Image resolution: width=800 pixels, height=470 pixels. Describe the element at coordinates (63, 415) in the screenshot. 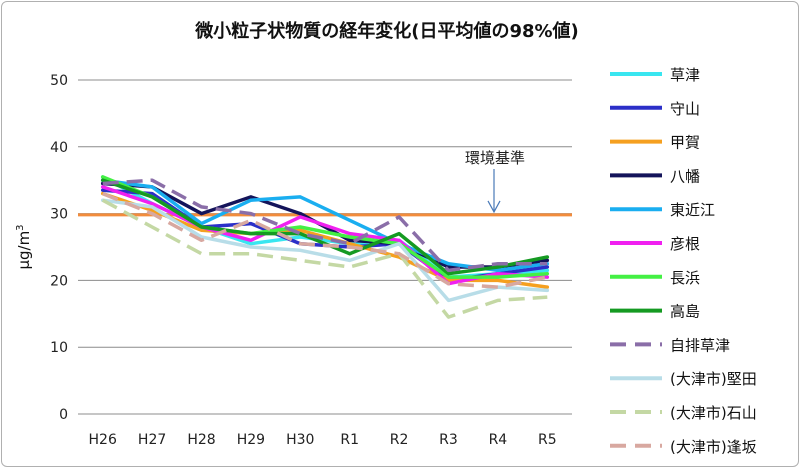

I see `y-tick-label: 0` at that location.